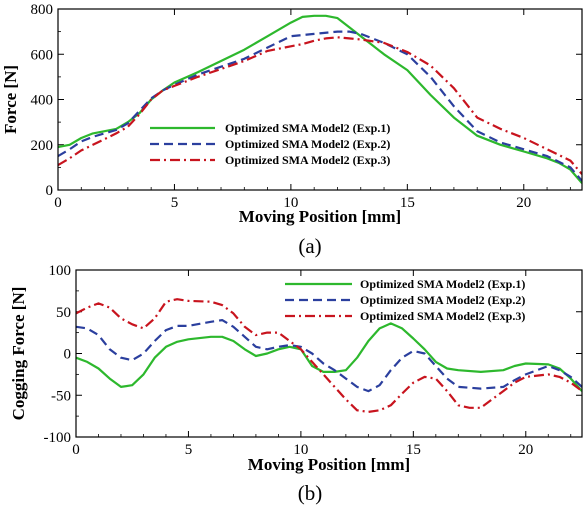  I want to click on series-line-exp2, so click(329, 356).